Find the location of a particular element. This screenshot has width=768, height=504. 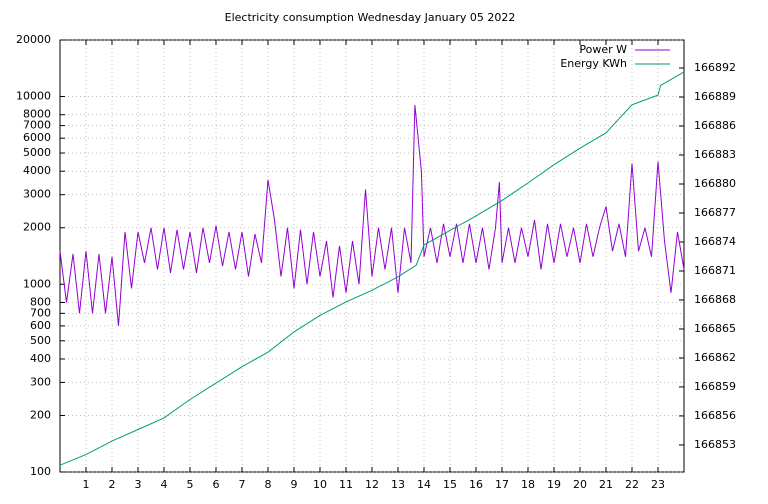

x-tick-label: 13 is located at coordinates (398, 484).